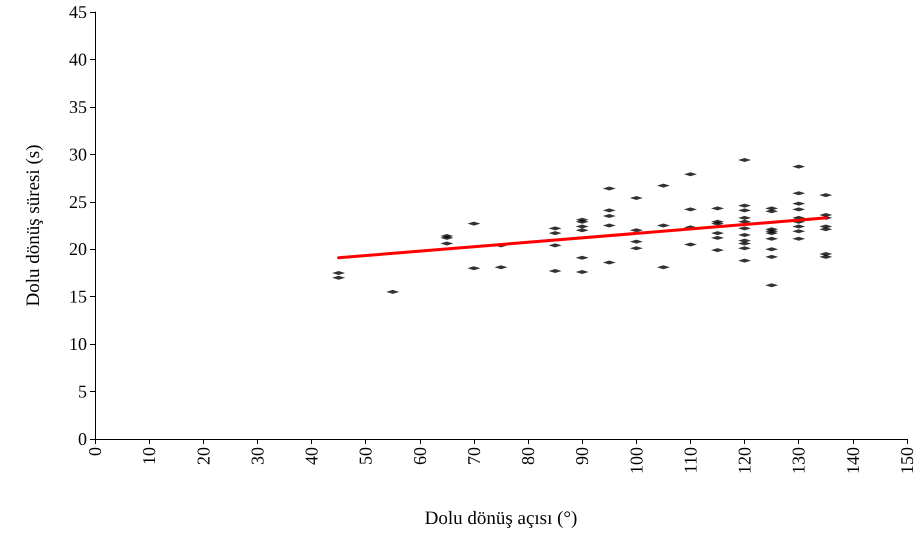 The height and width of the screenshot is (548, 922). Describe the element at coordinates (501, 518) in the screenshot. I see `x-axis-title: Dolu dönüş açısı (°)` at that location.